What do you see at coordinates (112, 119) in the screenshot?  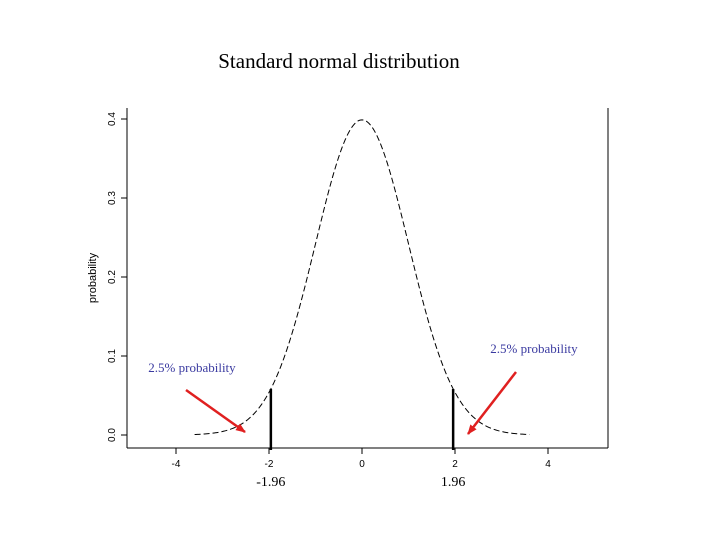 I see `y-tick-label: 0.4` at bounding box center [112, 119].